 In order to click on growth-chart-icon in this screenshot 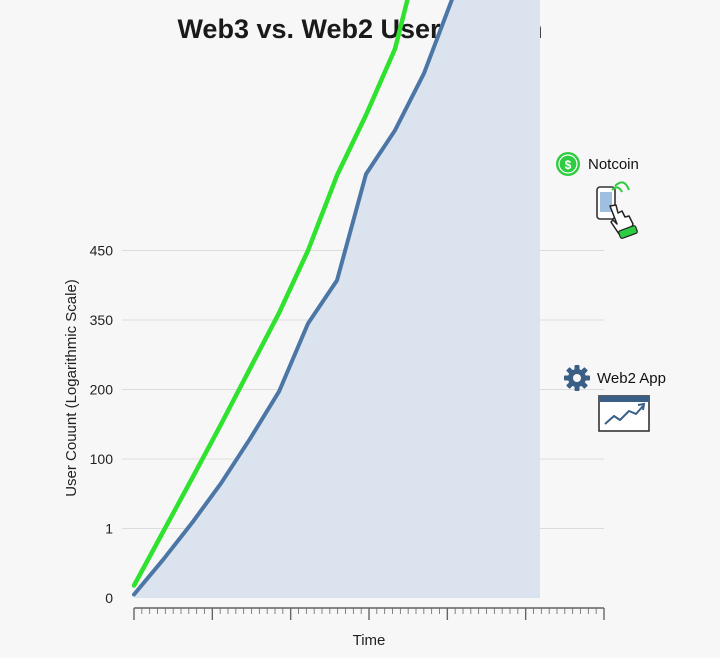, I will do `click(624, 413)`.